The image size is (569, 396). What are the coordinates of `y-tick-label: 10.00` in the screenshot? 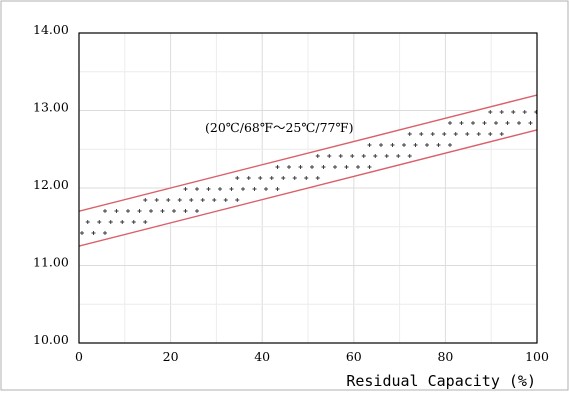 It's located at (51, 339).